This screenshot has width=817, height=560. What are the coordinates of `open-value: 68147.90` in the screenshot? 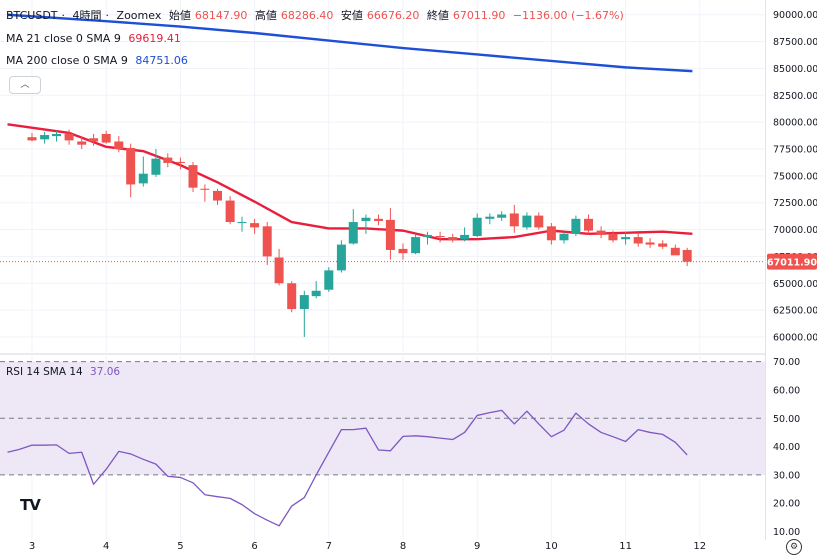 It's located at (221, 15).